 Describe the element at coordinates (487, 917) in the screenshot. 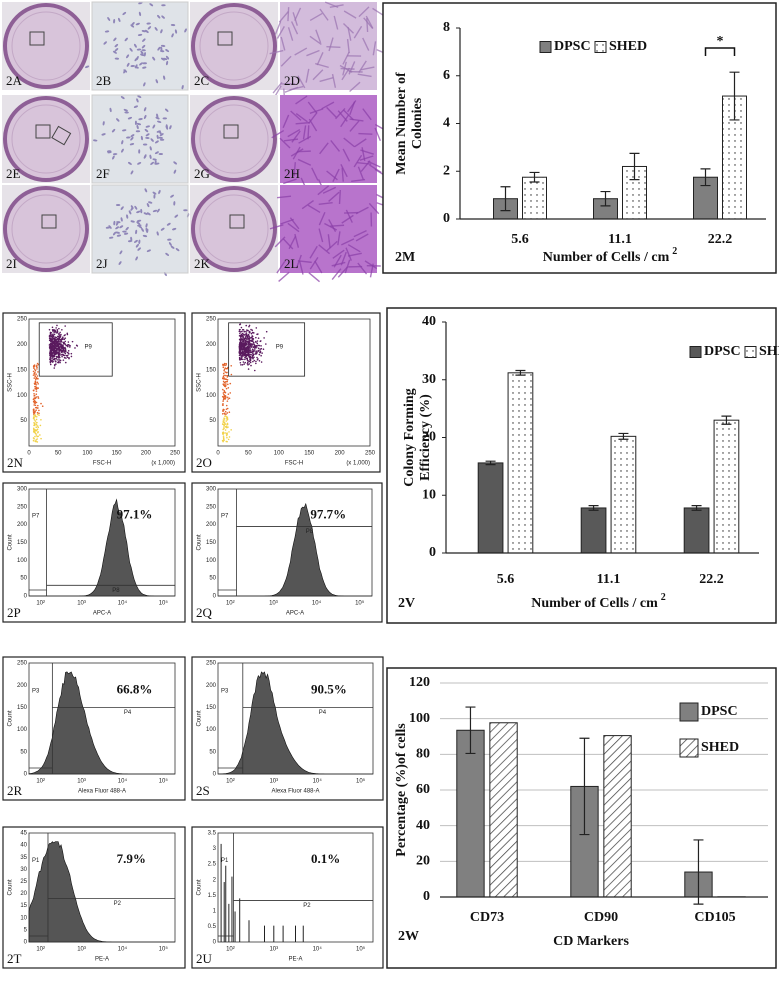

I see `x-tick-label: CD73` at that location.